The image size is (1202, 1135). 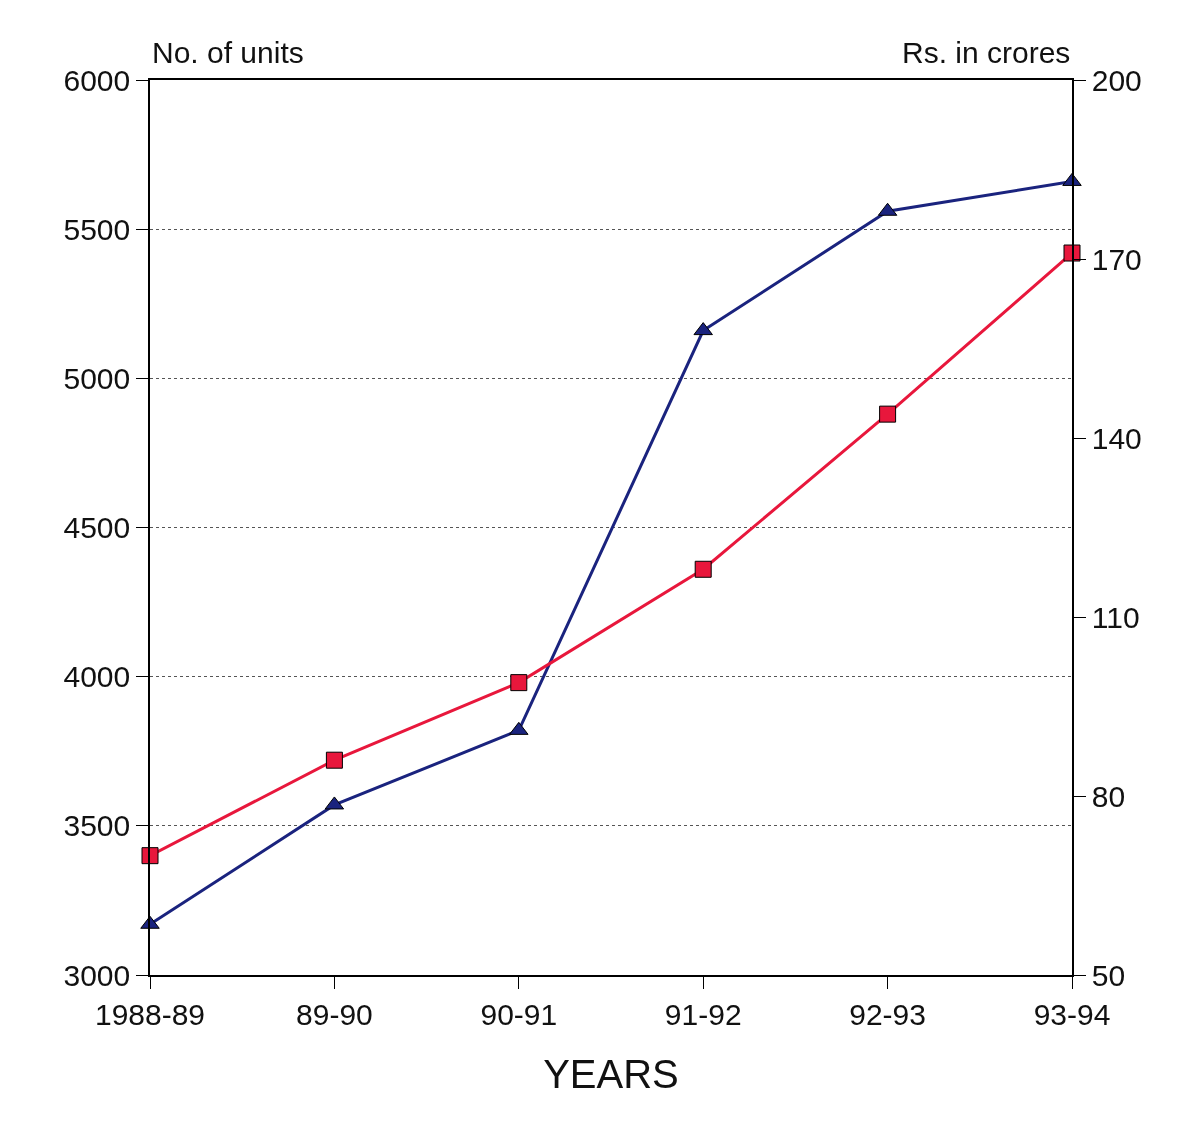 What do you see at coordinates (887, 1014) in the screenshot?
I see `x-tick-label: 92-93` at bounding box center [887, 1014].